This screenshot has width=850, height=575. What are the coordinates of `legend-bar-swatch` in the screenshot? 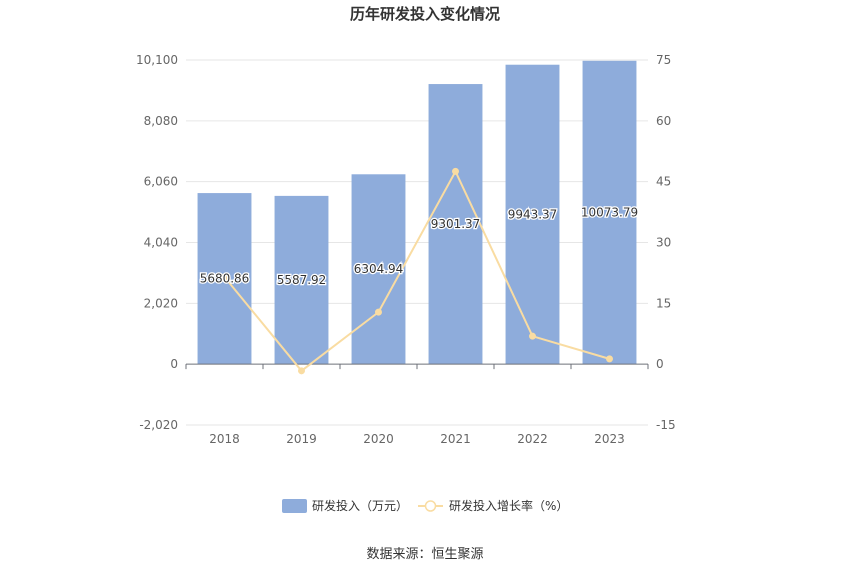 It's located at (294, 506).